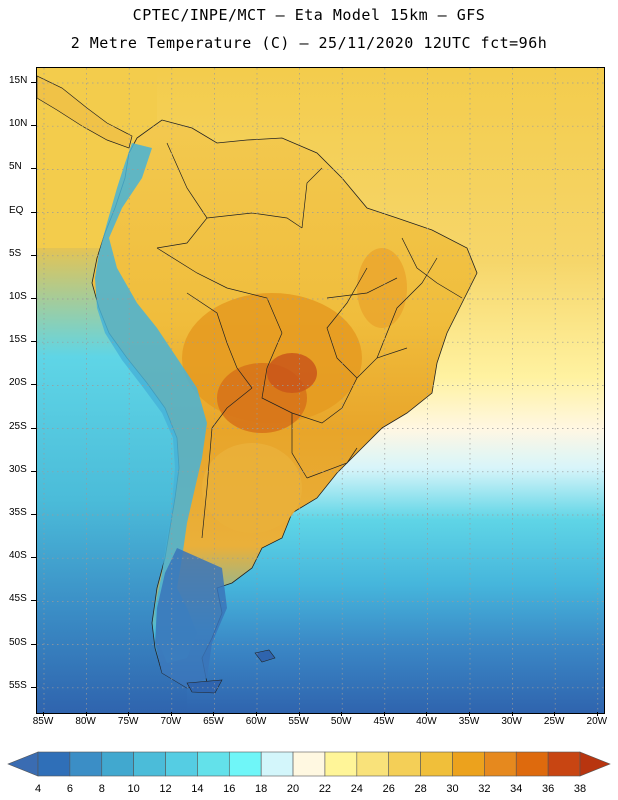 The width and height of the screenshot is (618, 800). What do you see at coordinates (265, 656) in the screenshot?
I see `falkland-islands` at bounding box center [265, 656].